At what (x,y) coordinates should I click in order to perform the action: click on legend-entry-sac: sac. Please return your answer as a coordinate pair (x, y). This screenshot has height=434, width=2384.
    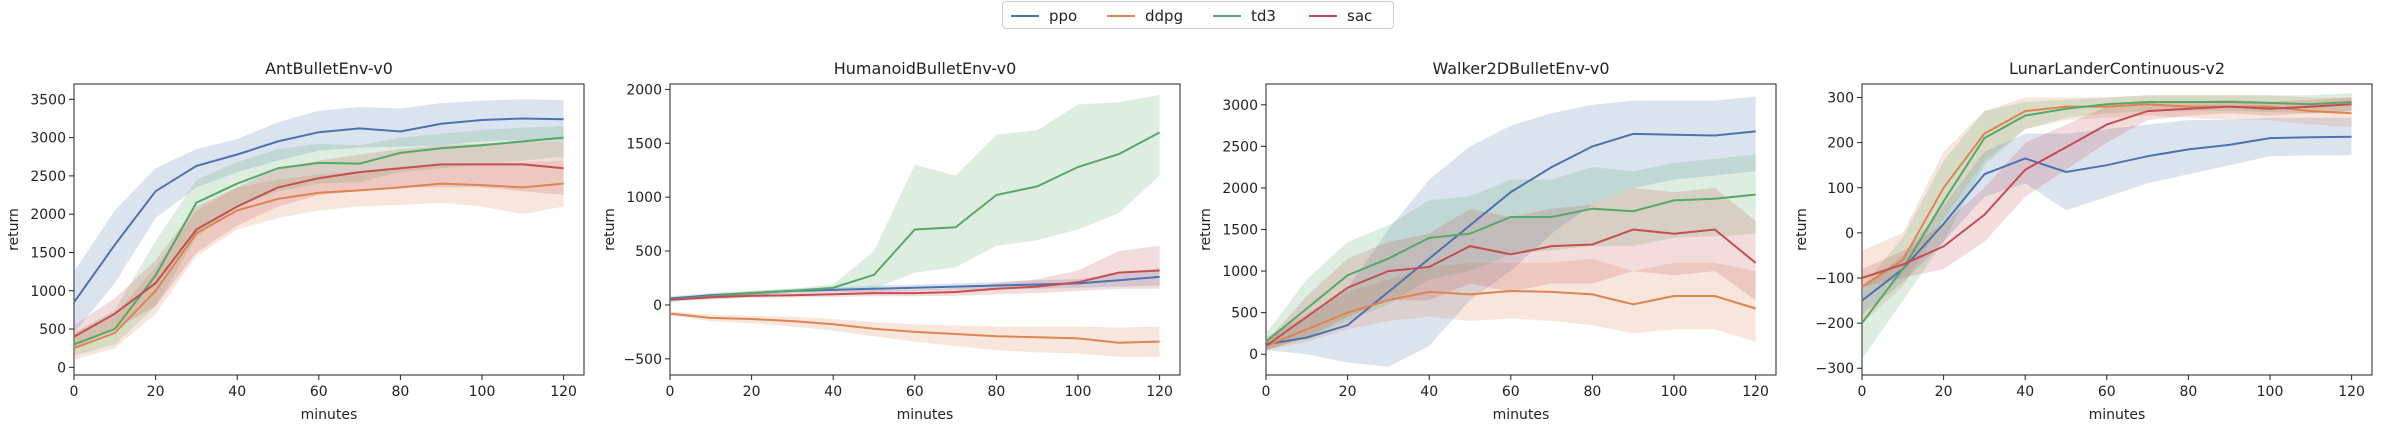
    Looking at the image, I should click on (1340, 16).